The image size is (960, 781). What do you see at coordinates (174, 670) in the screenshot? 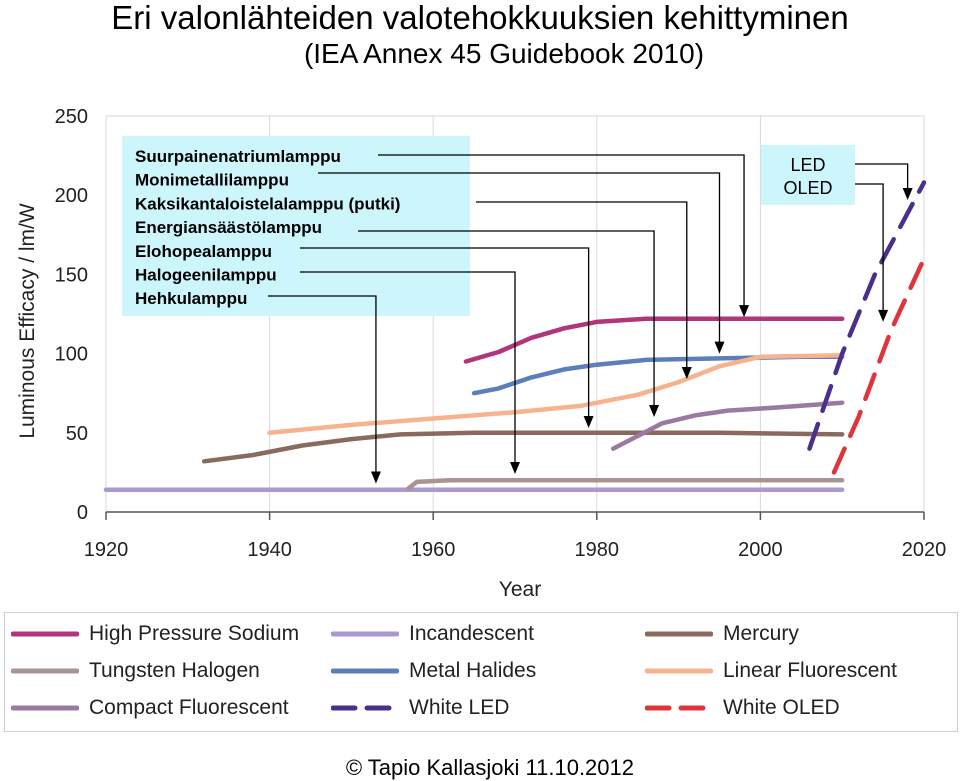
I see `legend-label: Tungsten Halogen` at bounding box center [174, 670].